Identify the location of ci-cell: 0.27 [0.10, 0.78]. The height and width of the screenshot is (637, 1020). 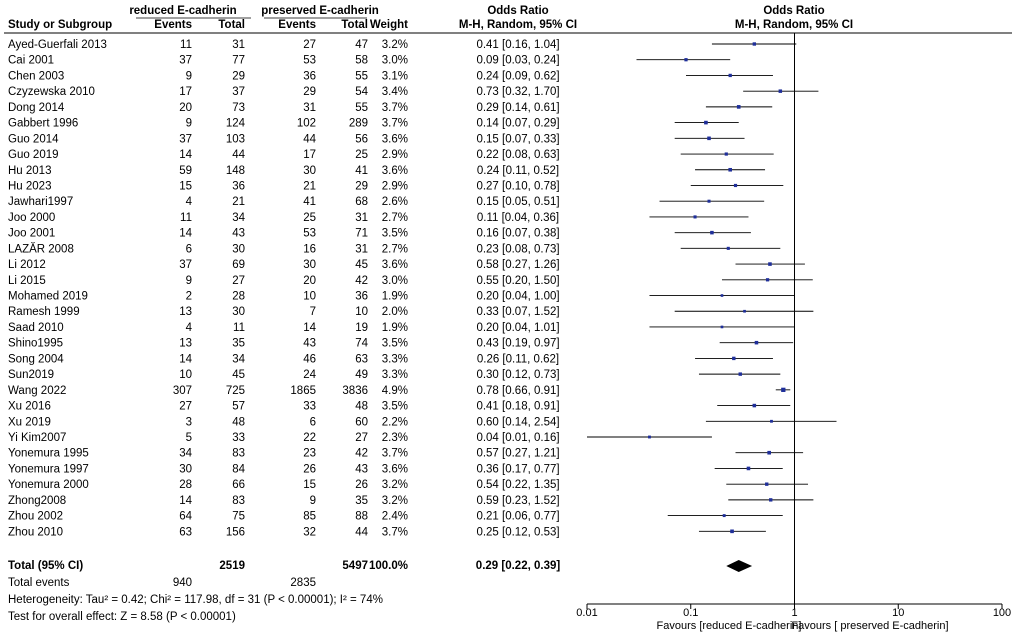
(517, 186).